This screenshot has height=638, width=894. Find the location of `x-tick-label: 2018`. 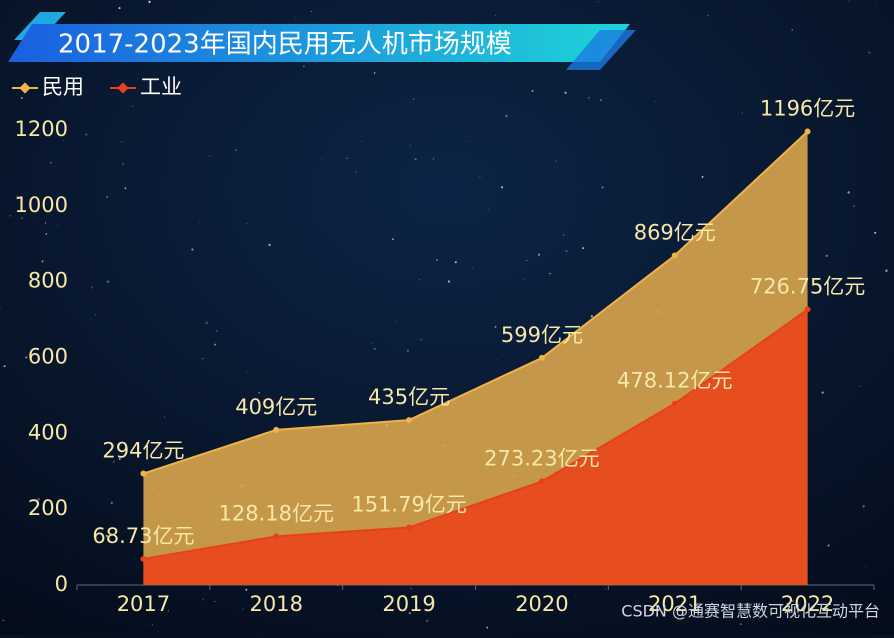

x-tick-label: 2018 is located at coordinates (276, 604).